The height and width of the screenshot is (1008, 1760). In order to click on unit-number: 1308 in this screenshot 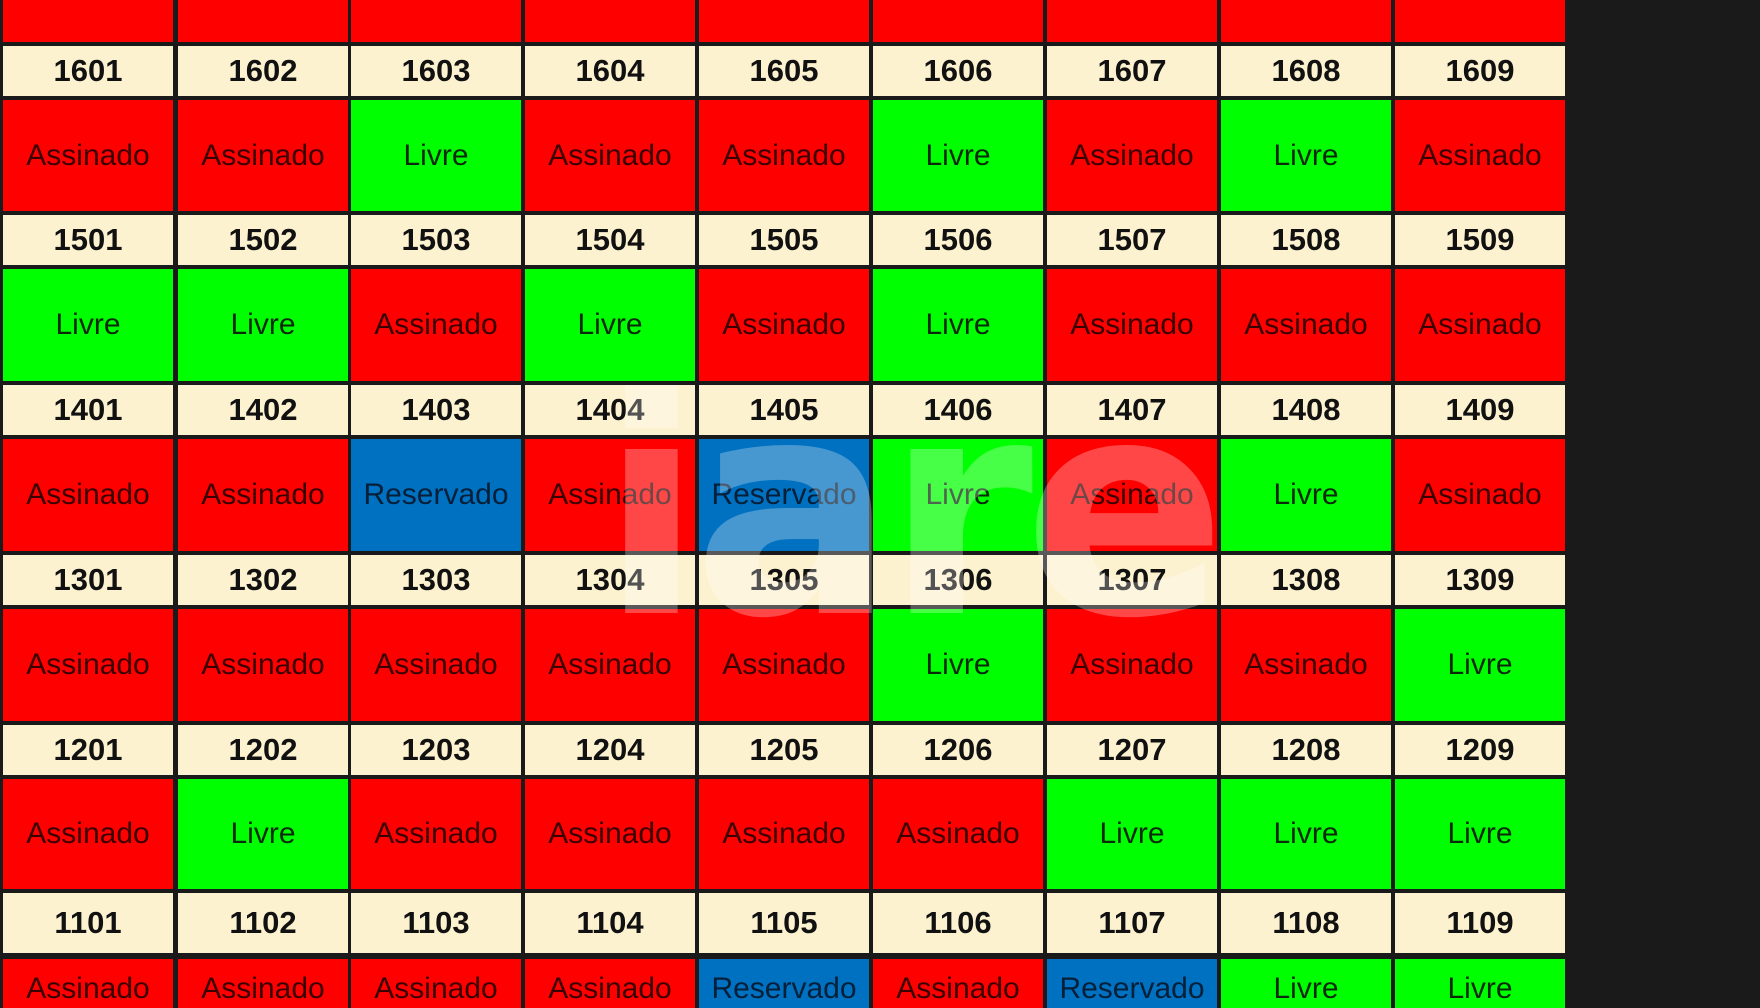, I will do `click(1306, 580)`.